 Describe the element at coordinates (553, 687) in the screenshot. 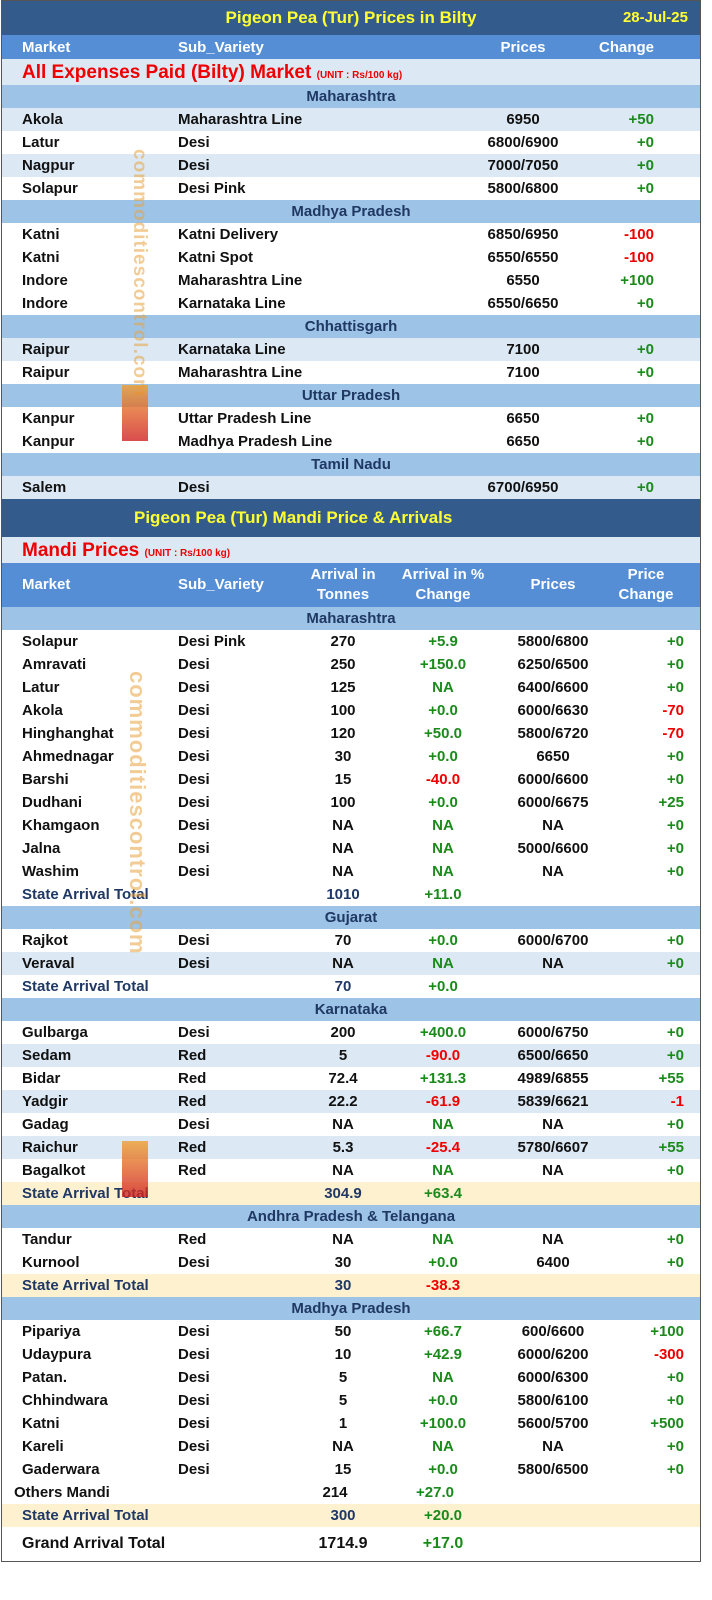

I see `price: 6400/6600` at that location.